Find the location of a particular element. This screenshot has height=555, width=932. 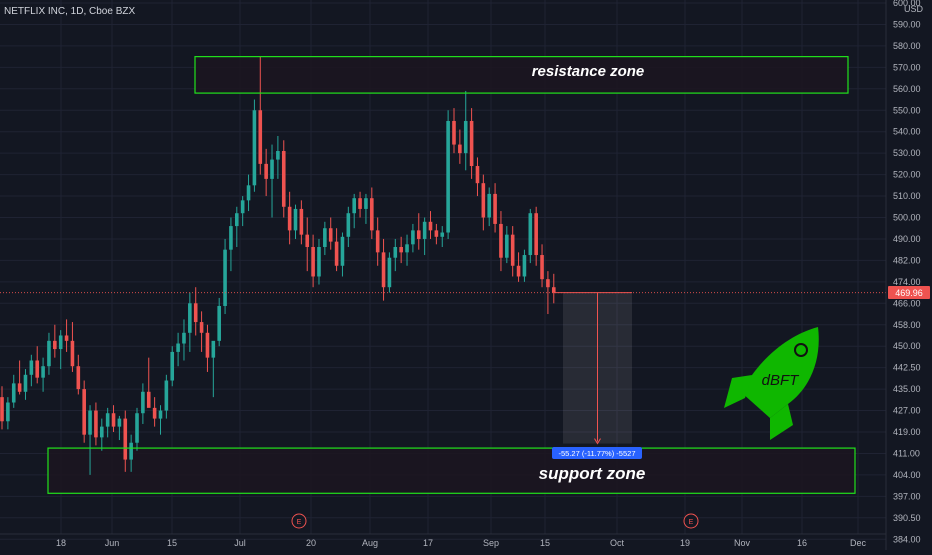

price-tick-label: 482.00 is located at coordinates (907, 260).